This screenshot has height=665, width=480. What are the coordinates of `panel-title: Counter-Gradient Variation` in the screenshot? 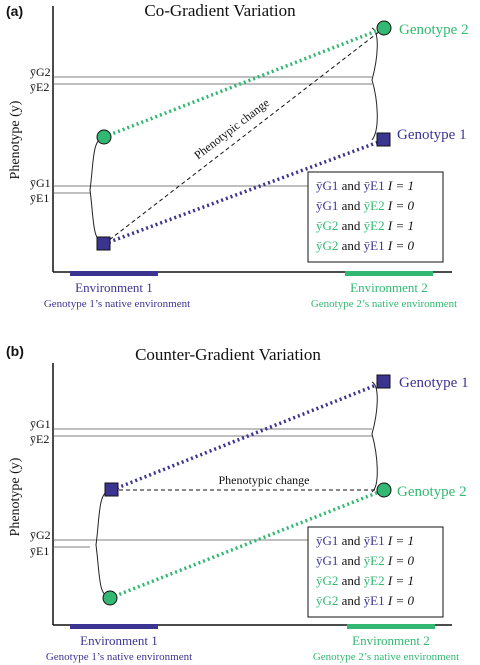 It's located at (228, 354).